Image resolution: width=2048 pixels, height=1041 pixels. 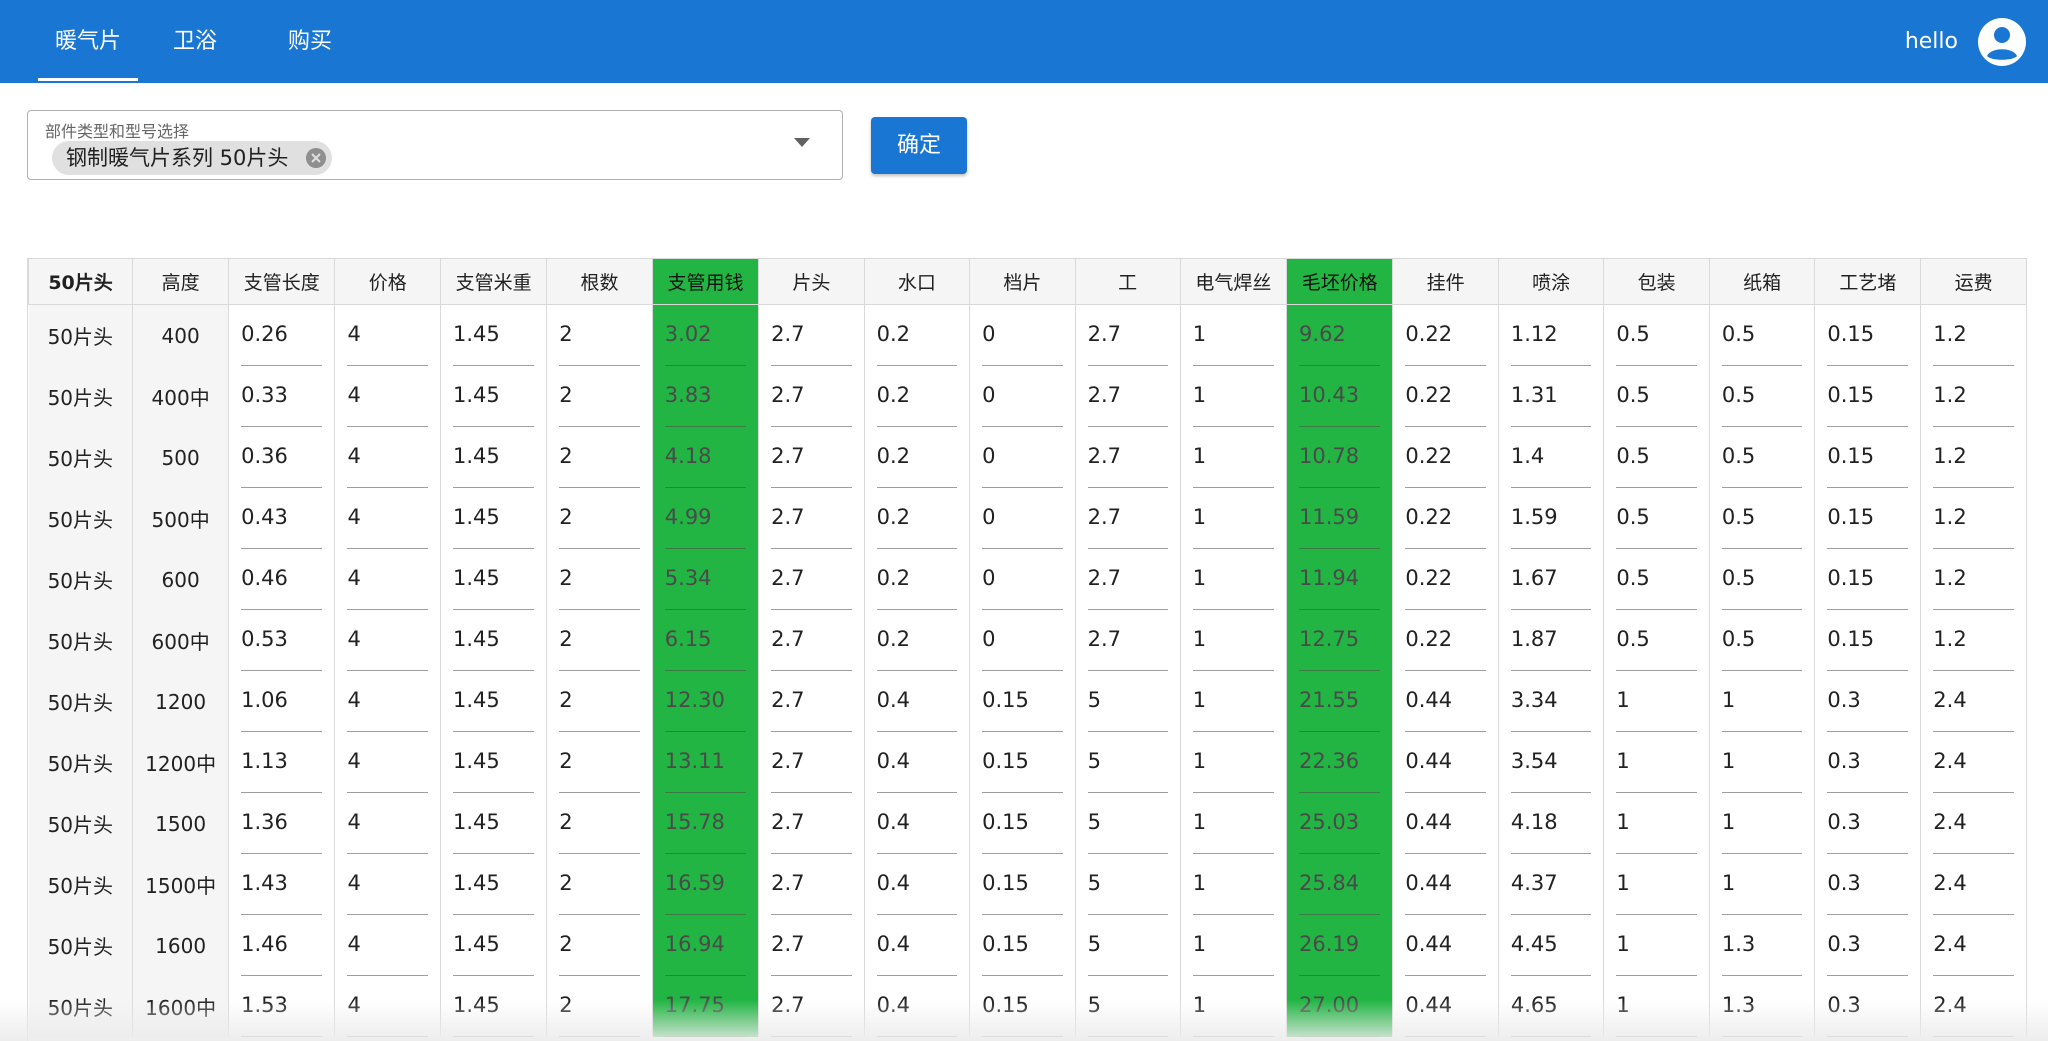 I want to click on cell-value: 16.94, so click(x=694, y=944).